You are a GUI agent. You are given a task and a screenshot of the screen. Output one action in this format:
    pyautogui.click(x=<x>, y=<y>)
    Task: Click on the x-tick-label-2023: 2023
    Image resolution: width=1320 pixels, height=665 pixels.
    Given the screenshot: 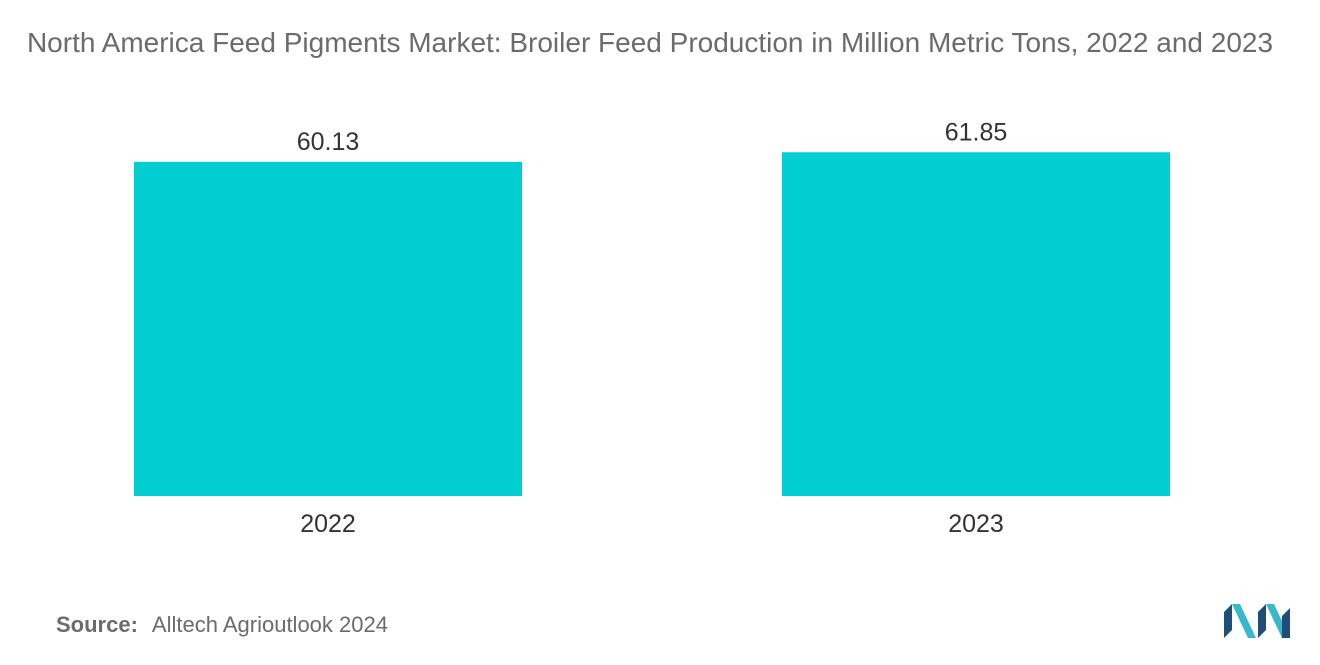 What is the action you would take?
    pyautogui.click(x=976, y=524)
    